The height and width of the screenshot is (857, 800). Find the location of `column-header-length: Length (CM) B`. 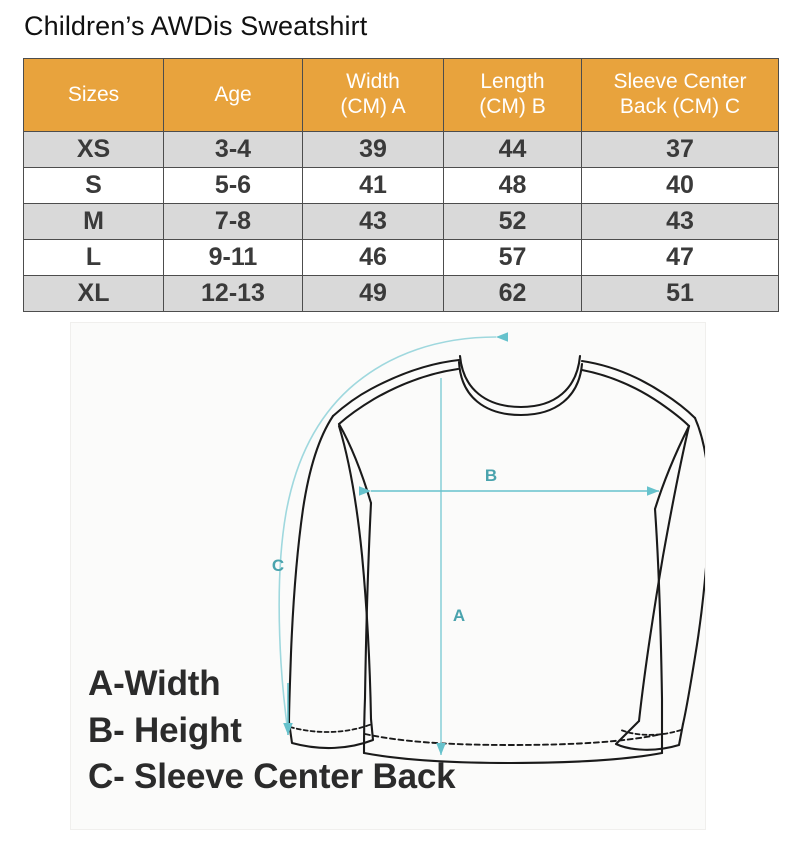

column-header-length: Length (CM) B is located at coordinates (512, 95).